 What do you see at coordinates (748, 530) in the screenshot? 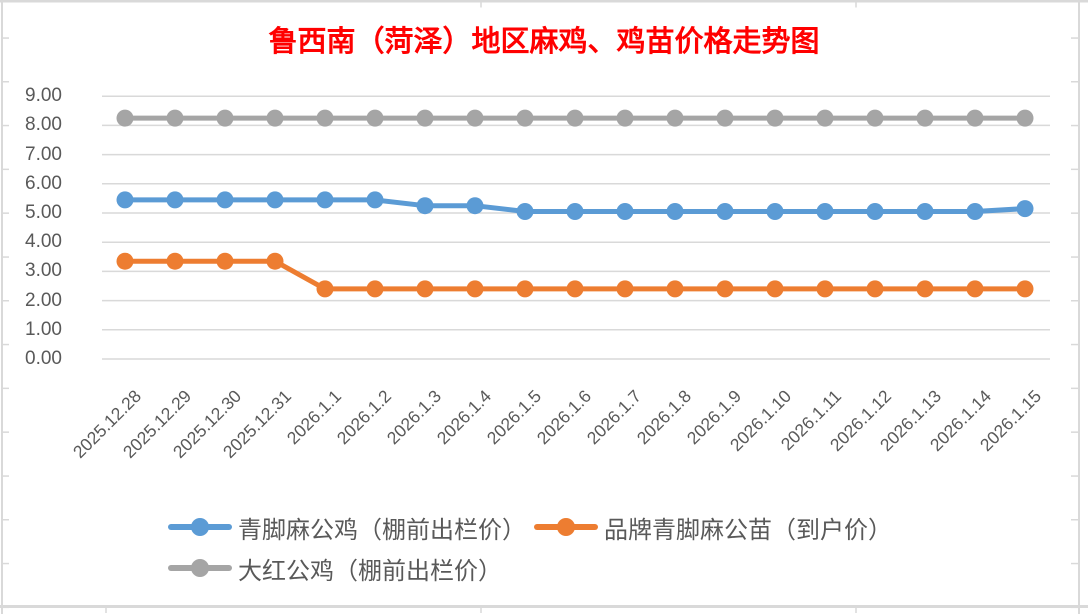
I see `legend-label: 品牌青脚麻公苗（到户价）` at bounding box center [748, 530].